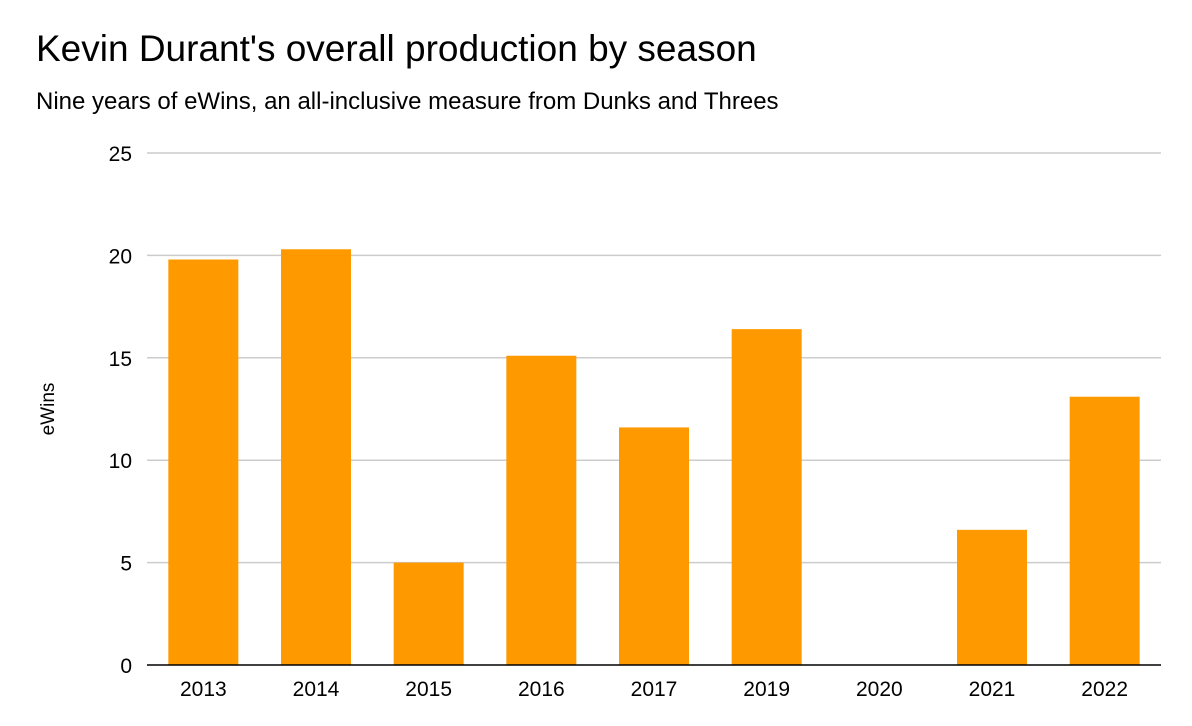 The image size is (1192, 726). Describe the element at coordinates (766, 689) in the screenshot. I see `x-tick-label: 2019` at that location.